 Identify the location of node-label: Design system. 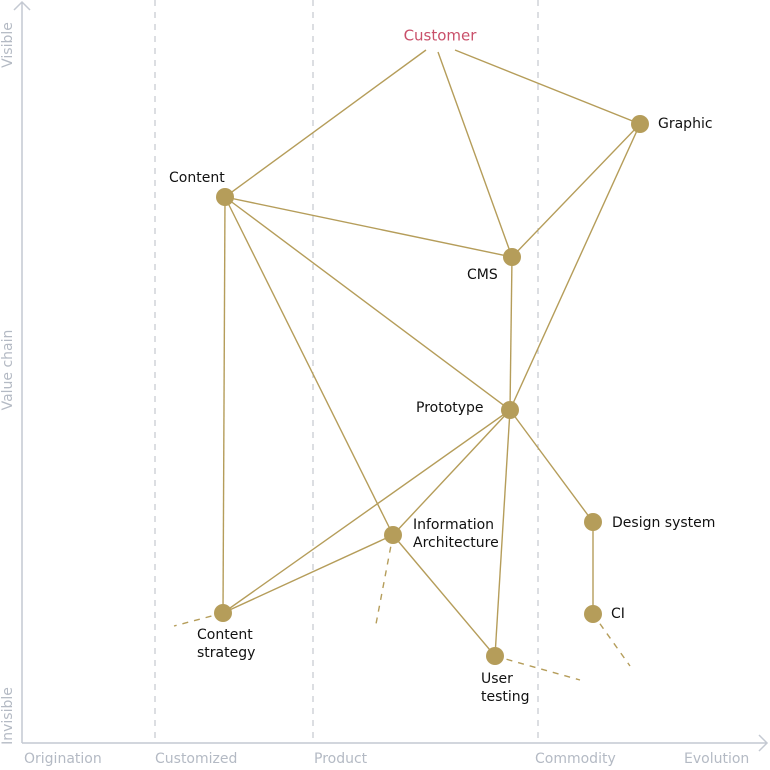
(663, 523).